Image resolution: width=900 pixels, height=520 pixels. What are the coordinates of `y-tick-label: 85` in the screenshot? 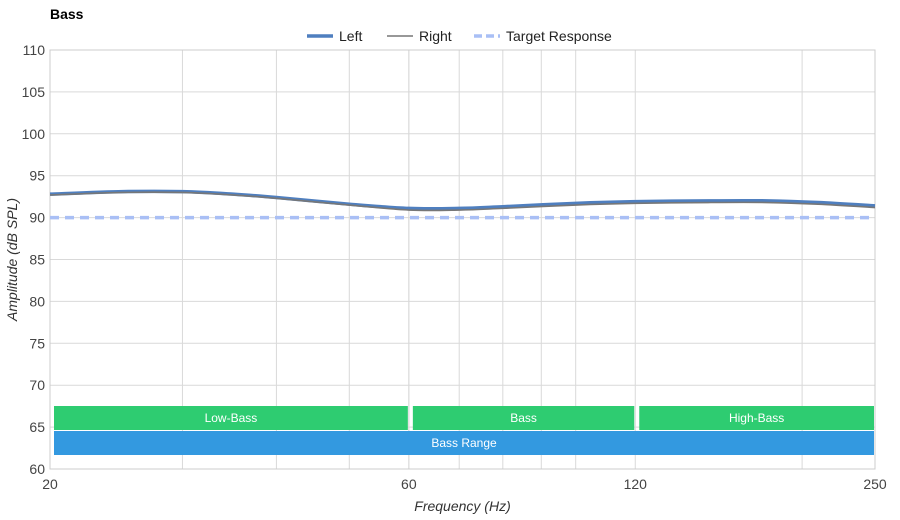 It's located at (37, 260).